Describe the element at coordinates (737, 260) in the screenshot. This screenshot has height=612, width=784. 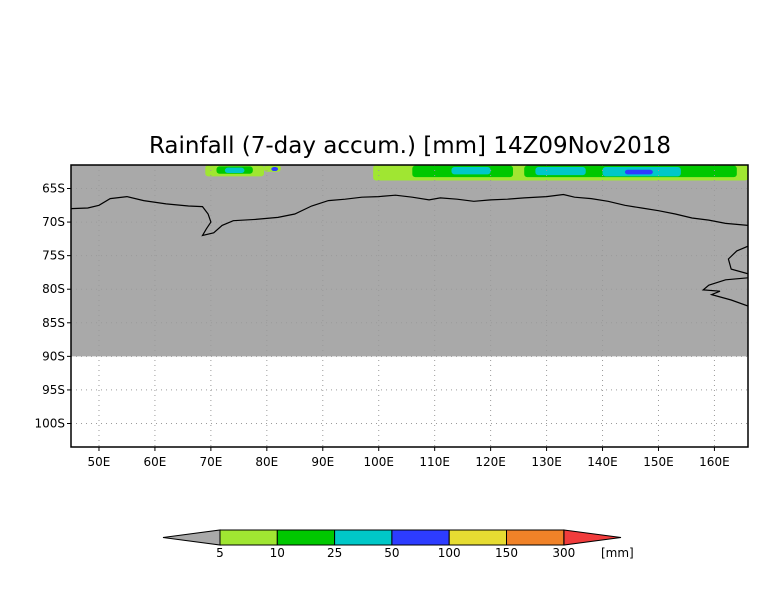
I see `ross-sea-coastline` at that location.